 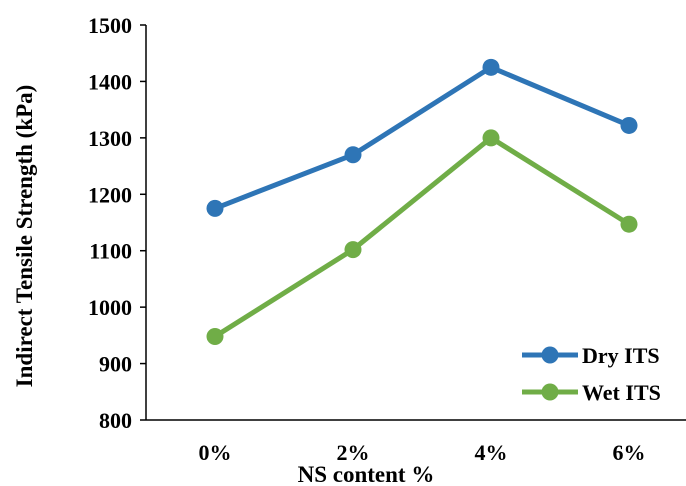 I want to click on y-tick-label: 900, so click(x=115, y=364).